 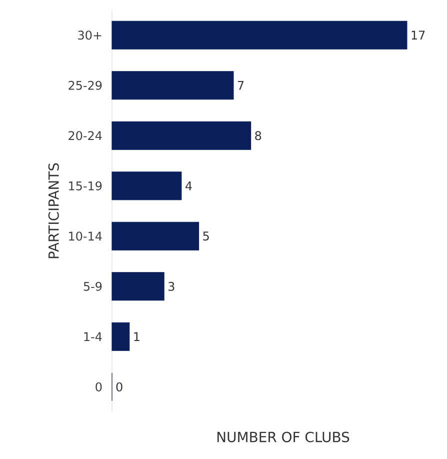 I want to click on data-label: 8, so click(x=258, y=135).